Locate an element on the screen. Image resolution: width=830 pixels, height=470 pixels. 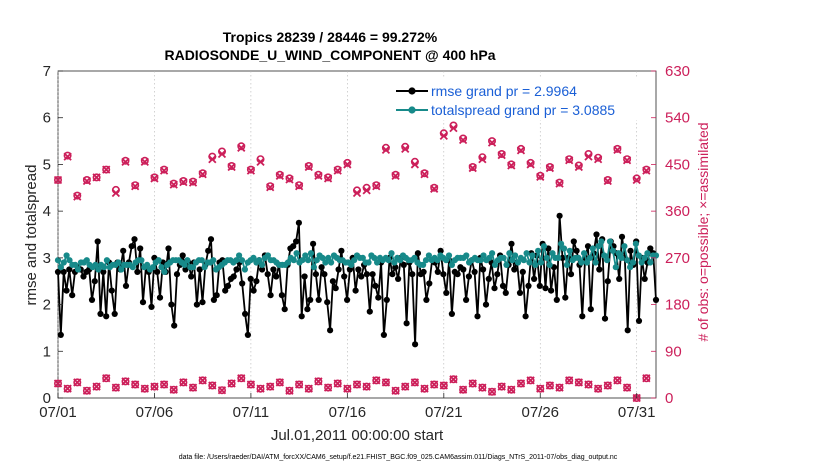
y-right-tick-label-7: 630 is located at coordinates (677, 71).